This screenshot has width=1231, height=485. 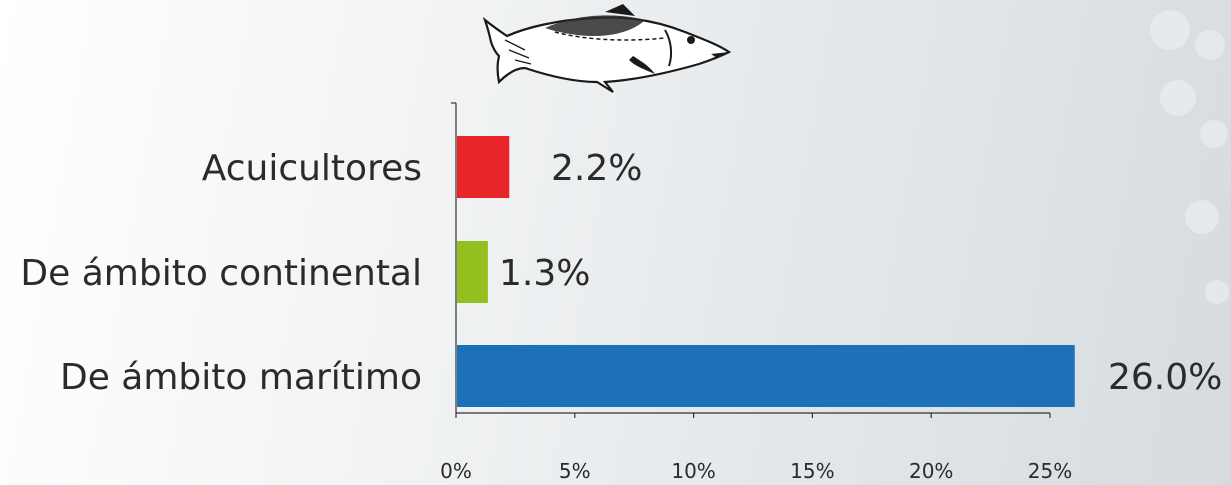 I want to click on x-tick-label: 0%, so click(x=456, y=471).